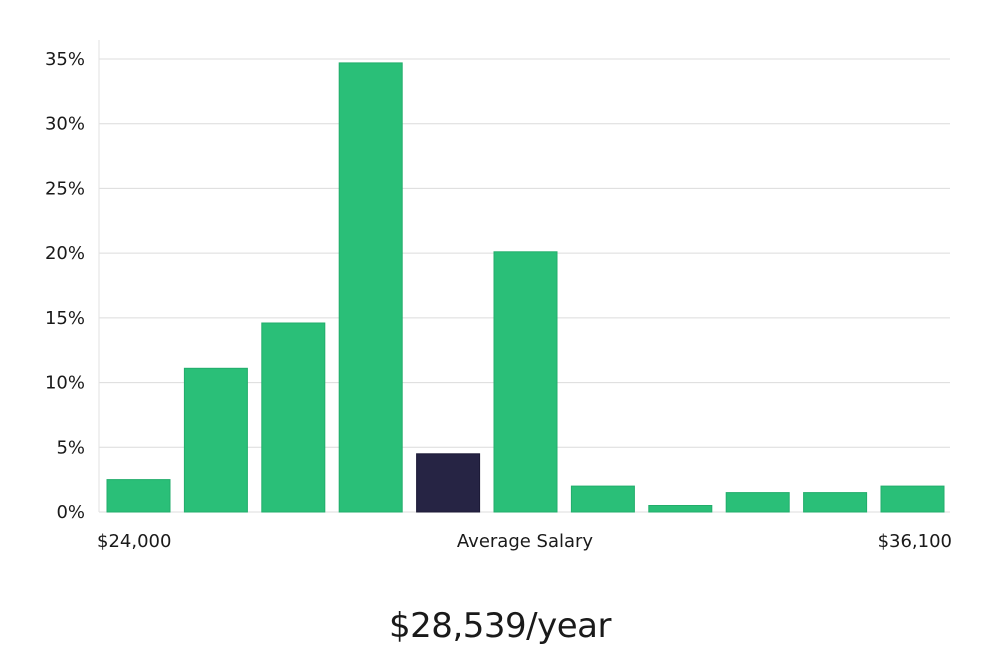 This screenshot has width=1000, height=660. What do you see at coordinates (915, 541) in the screenshot?
I see `x-tick-label-max: $36,100` at bounding box center [915, 541].